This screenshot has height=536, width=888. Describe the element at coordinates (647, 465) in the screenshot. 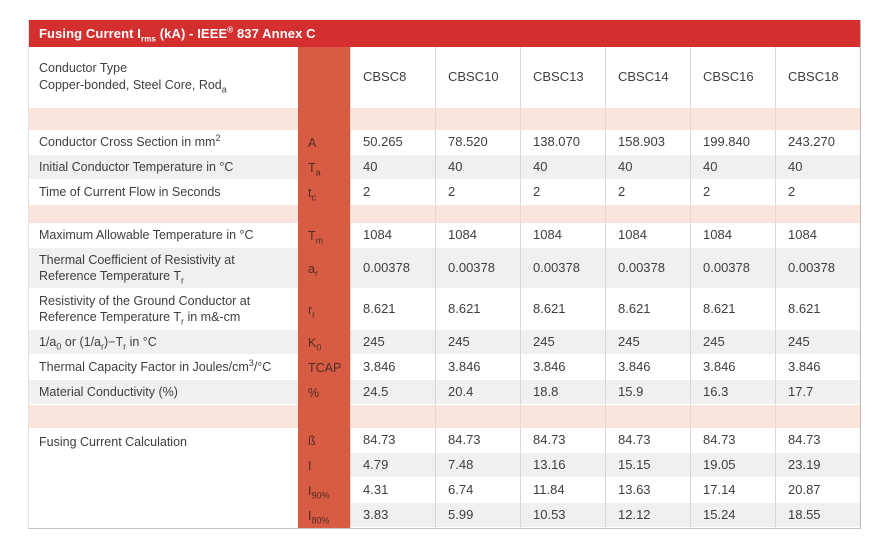

I see `value-cell: 15.15` at that location.